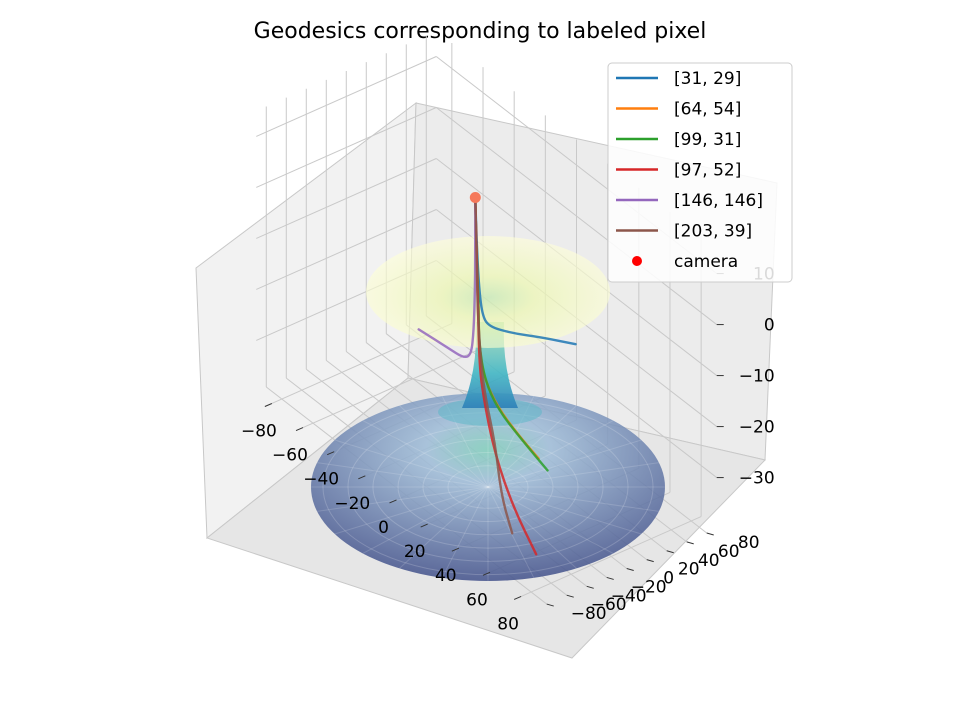 This screenshot has width=960, height=720. What do you see at coordinates (707, 79) in the screenshot?
I see `legend-label-0: [31, 29]` at bounding box center [707, 79].